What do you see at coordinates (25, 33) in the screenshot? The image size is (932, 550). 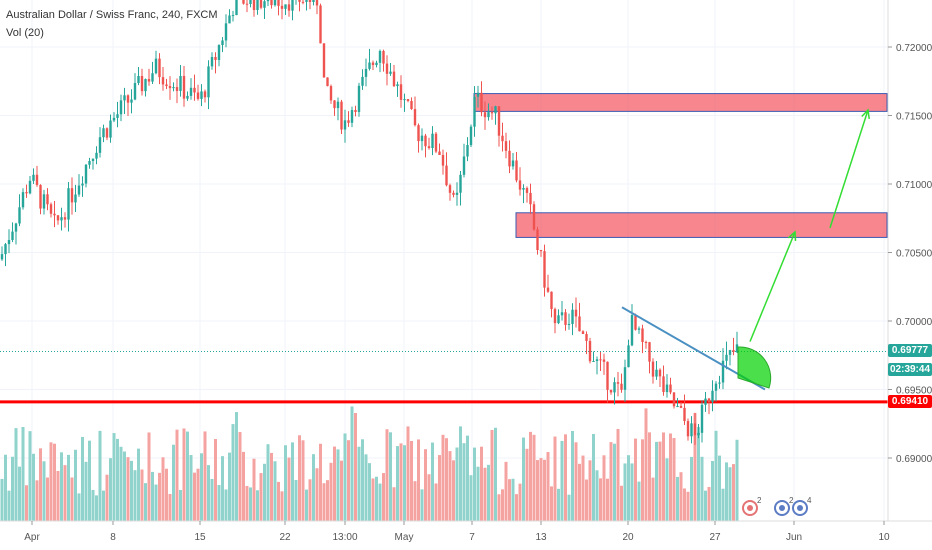 I see `volume-title: Vol (20)` at bounding box center [25, 33].